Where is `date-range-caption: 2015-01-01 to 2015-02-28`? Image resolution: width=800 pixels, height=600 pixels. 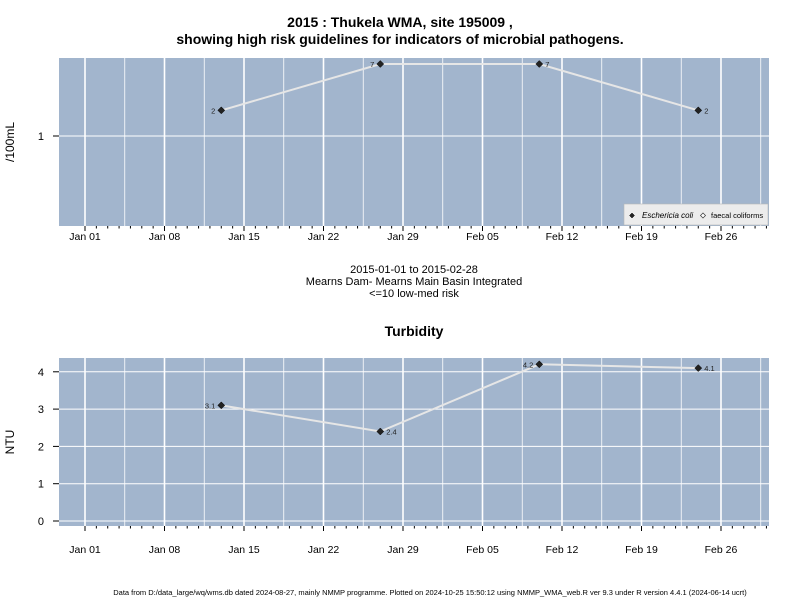 date-range-caption: 2015-01-01 to 2015-02-28 is located at coordinates (414, 270).